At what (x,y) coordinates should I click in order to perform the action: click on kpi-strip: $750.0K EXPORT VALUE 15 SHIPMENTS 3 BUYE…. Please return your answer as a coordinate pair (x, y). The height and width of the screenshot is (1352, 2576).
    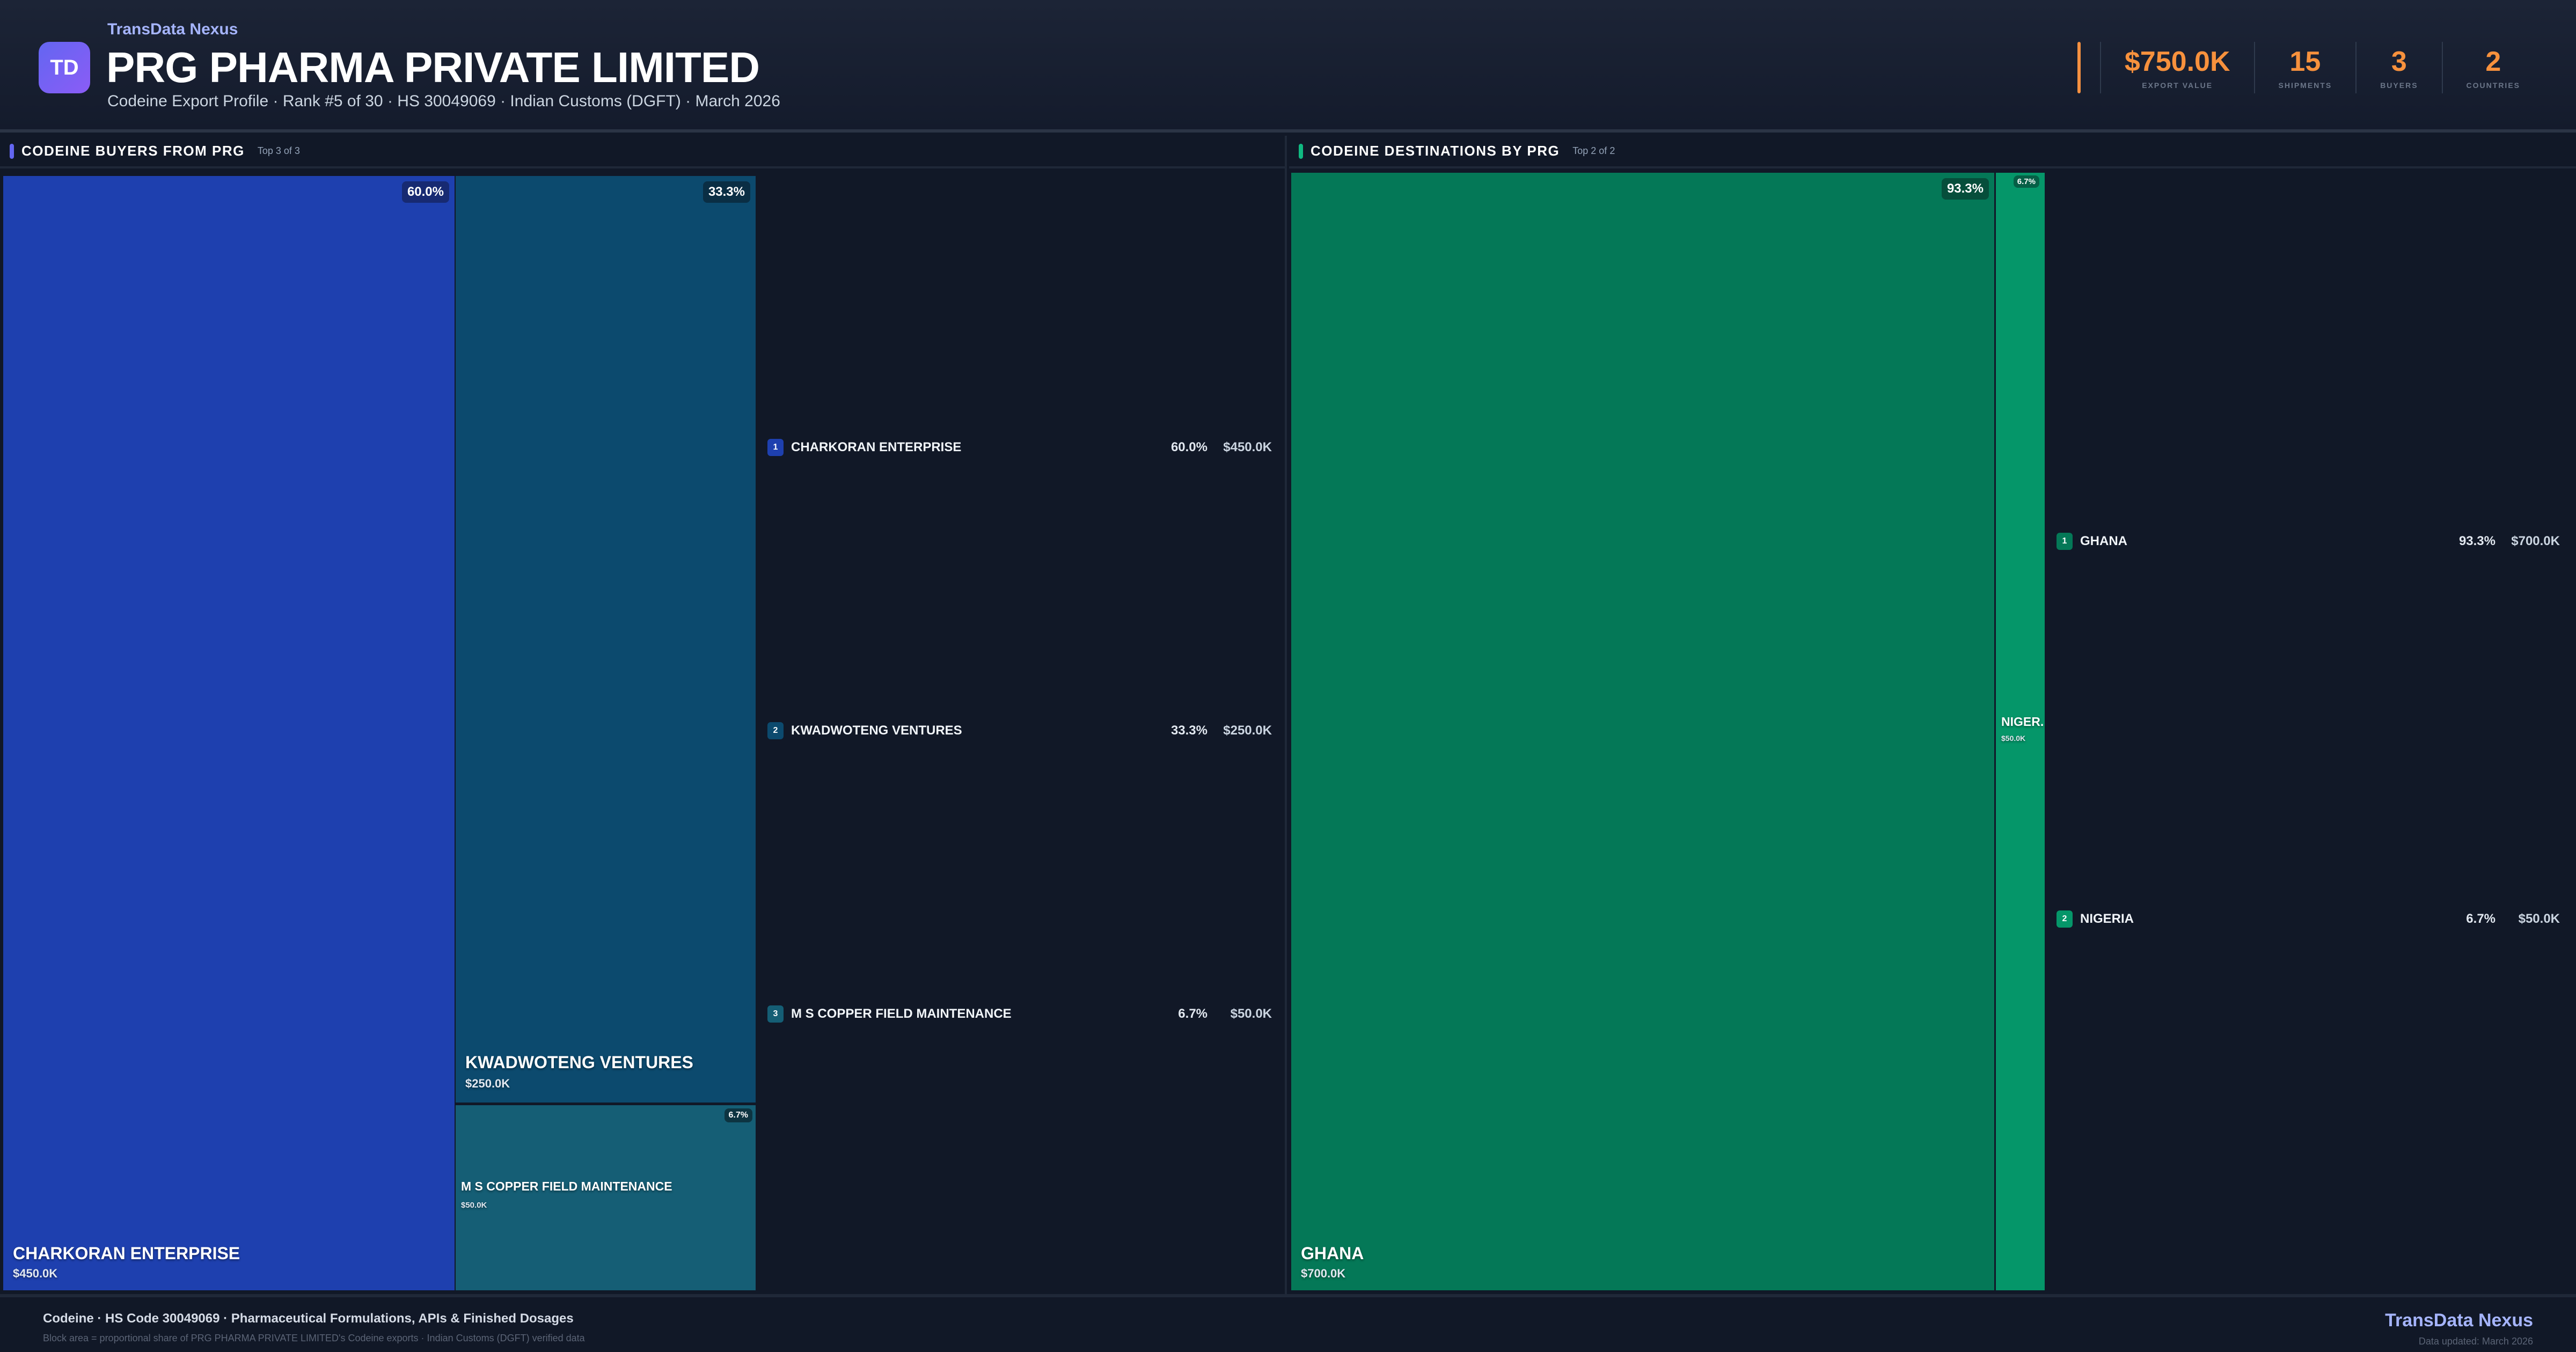
    Looking at the image, I should click on (2310, 67).